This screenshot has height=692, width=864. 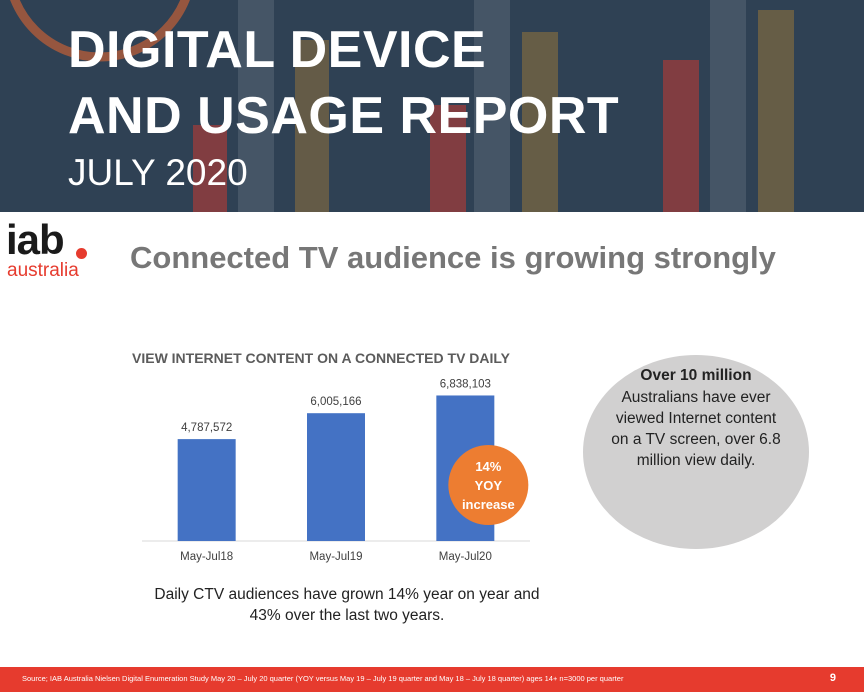 I want to click on logo-dot, so click(x=81, y=253).